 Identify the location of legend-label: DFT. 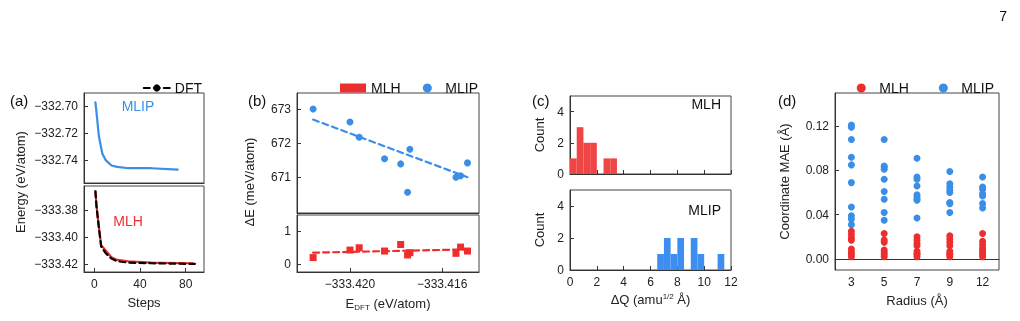
(188, 88).